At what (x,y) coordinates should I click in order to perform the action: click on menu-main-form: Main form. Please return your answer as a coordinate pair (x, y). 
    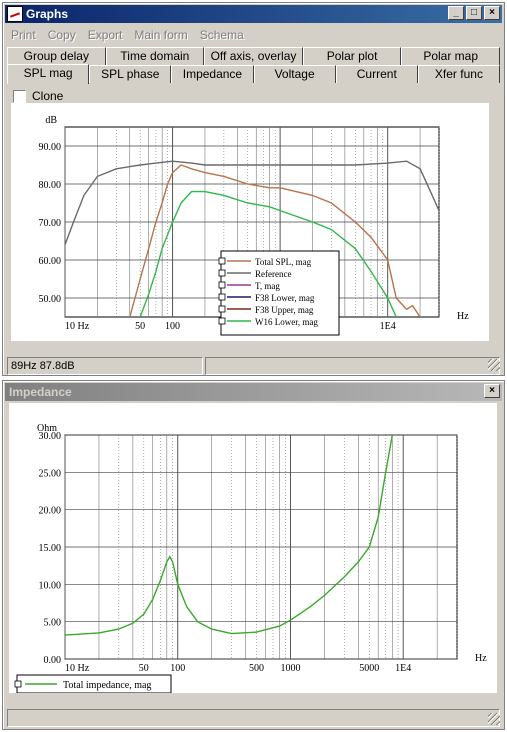
    Looking at the image, I should click on (161, 35).